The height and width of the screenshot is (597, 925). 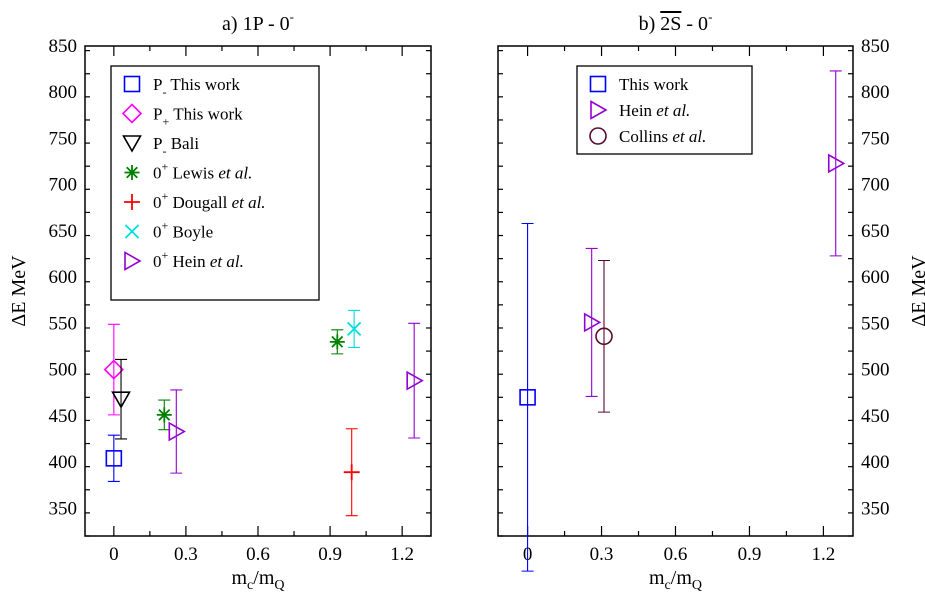 I want to click on legend-label: This work, so click(x=654, y=84).